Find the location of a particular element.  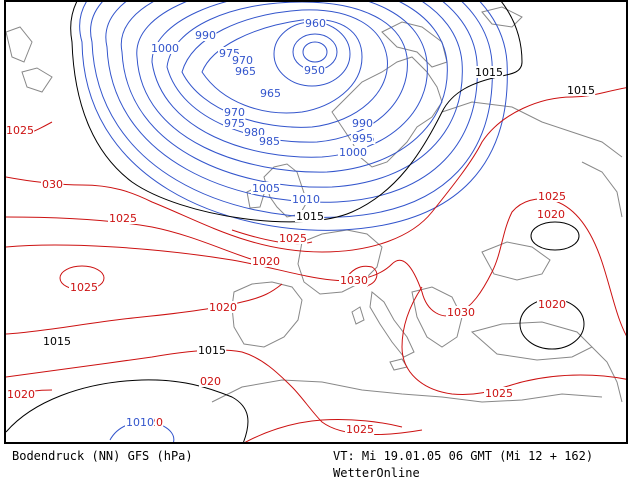

valid-time: VT: Mi 19.01.05 06 GMT (Mi 12 + 162) is located at coordinates (463, 456).